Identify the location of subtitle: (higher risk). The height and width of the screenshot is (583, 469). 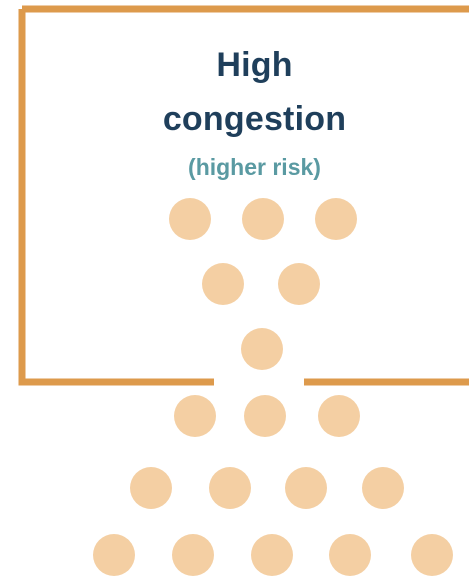
(254, 167).